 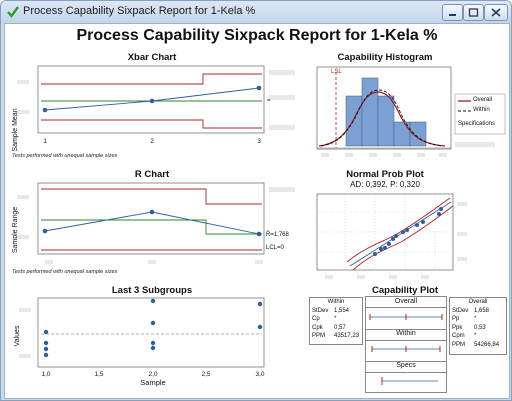 I want to click on within-stat-name: StDev, so click(x=320, y=311).